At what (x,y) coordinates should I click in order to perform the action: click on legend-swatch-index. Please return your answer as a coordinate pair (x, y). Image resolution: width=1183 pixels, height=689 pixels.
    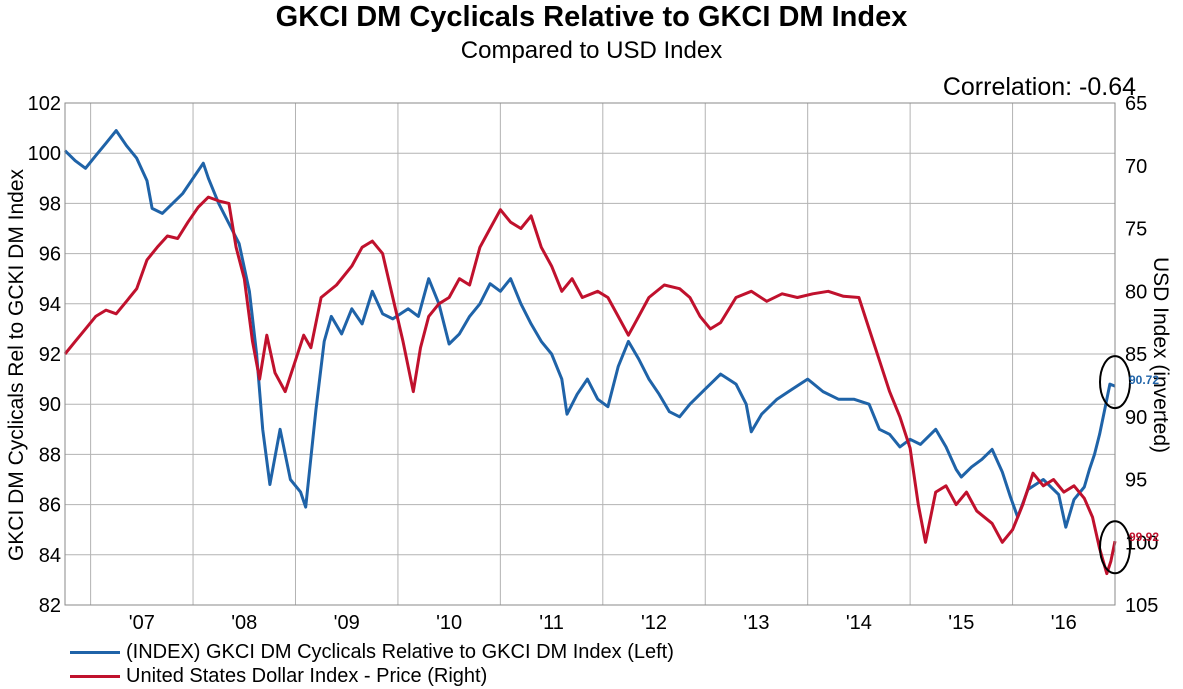
    Looking at the image, I should click on (95, 652).